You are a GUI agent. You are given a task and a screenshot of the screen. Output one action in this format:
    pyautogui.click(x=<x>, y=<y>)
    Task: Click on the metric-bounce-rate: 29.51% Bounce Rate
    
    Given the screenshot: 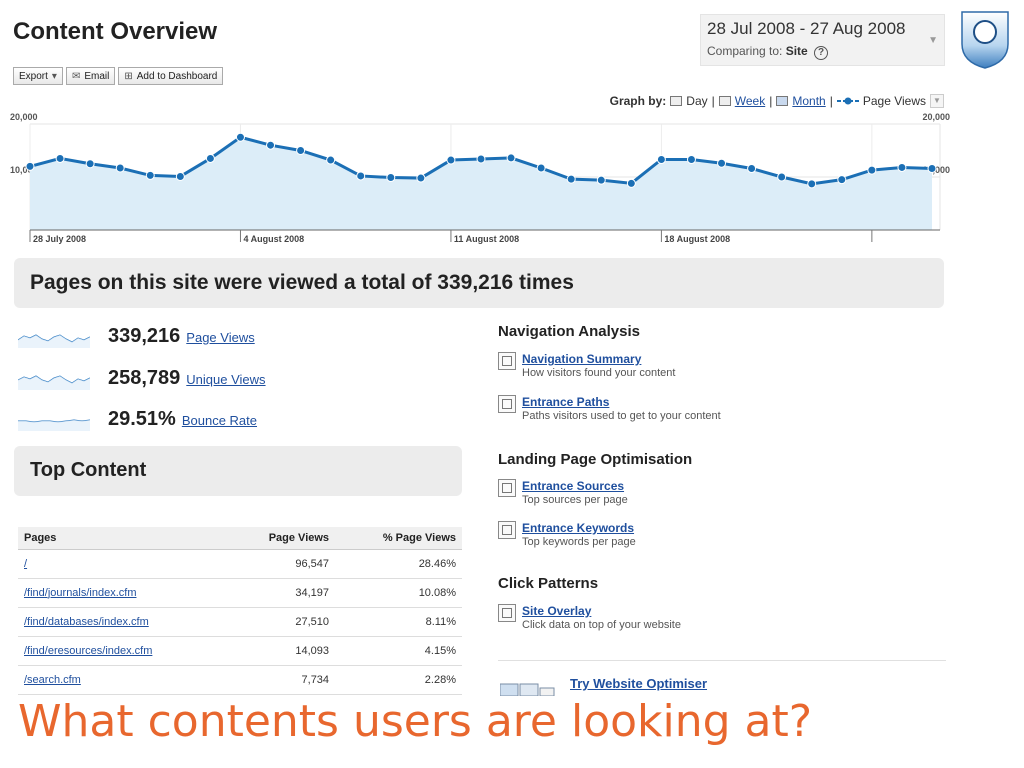 What is the action you would take?
    pyautogui.click(x=137, y=419)
    